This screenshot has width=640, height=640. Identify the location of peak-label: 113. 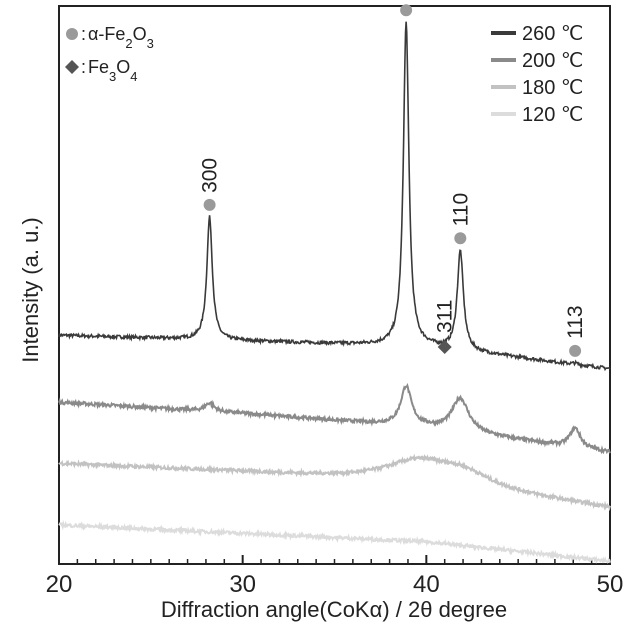
(575, 321).